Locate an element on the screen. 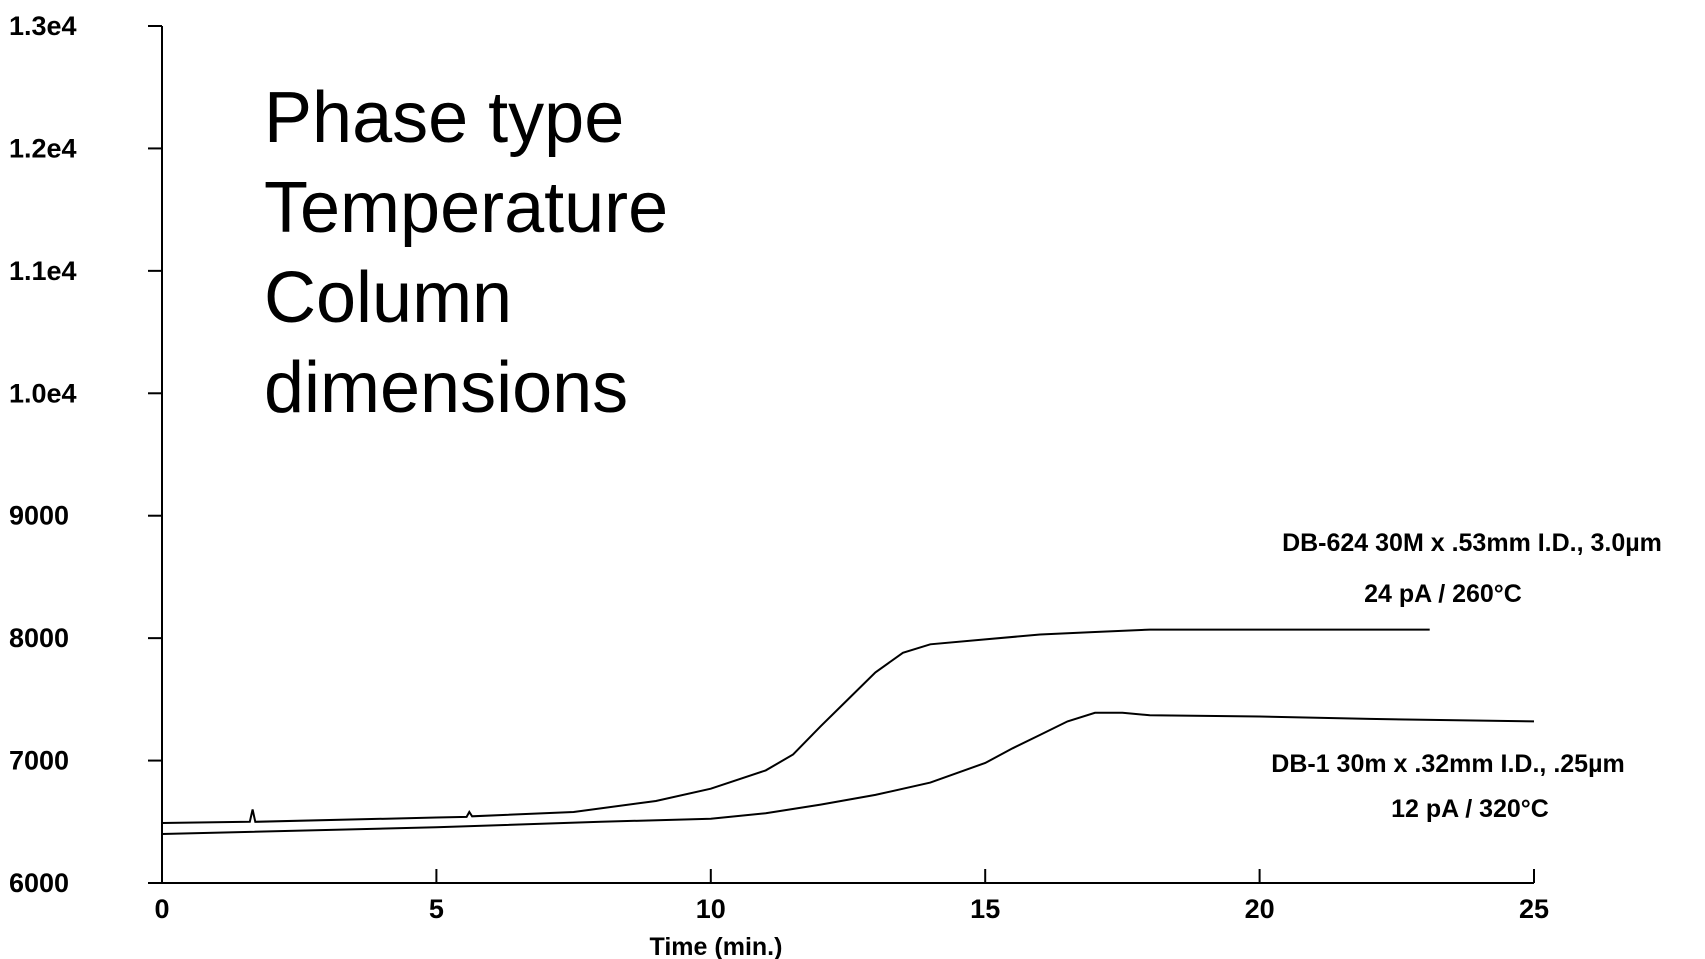 The image size is (1705, 959). y-tick-label: 1.2e4 is located at coordinates (43, 148).